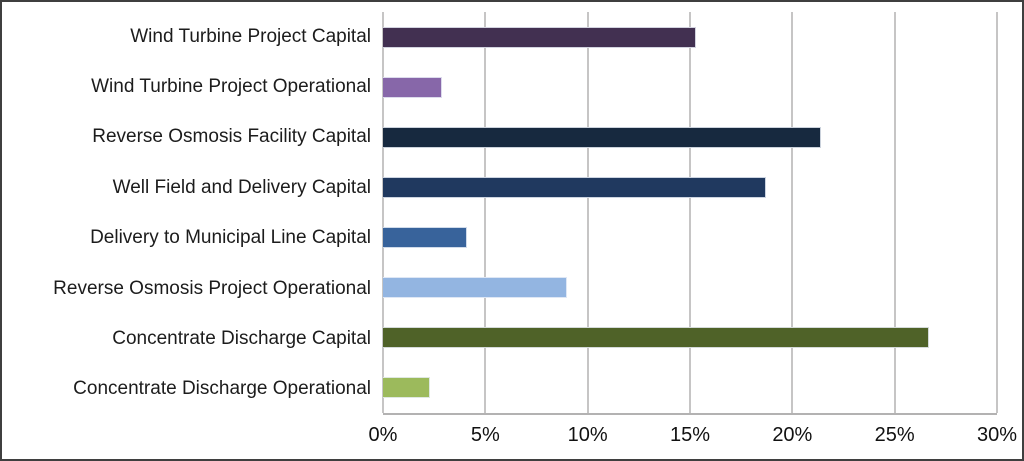  What do you see at coordinates (250, 36) in the screenshot?
I see `category-label: Wind Turbine Project Capital` at bounding box center [250, 36].